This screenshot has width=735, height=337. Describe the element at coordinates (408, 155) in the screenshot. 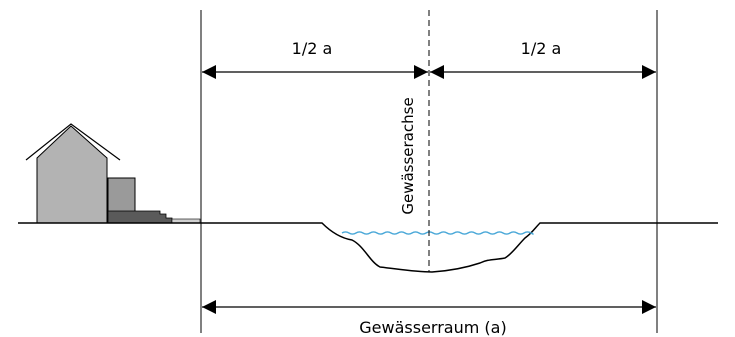

I see `river-axis-label: Gewässerachse` at that location.